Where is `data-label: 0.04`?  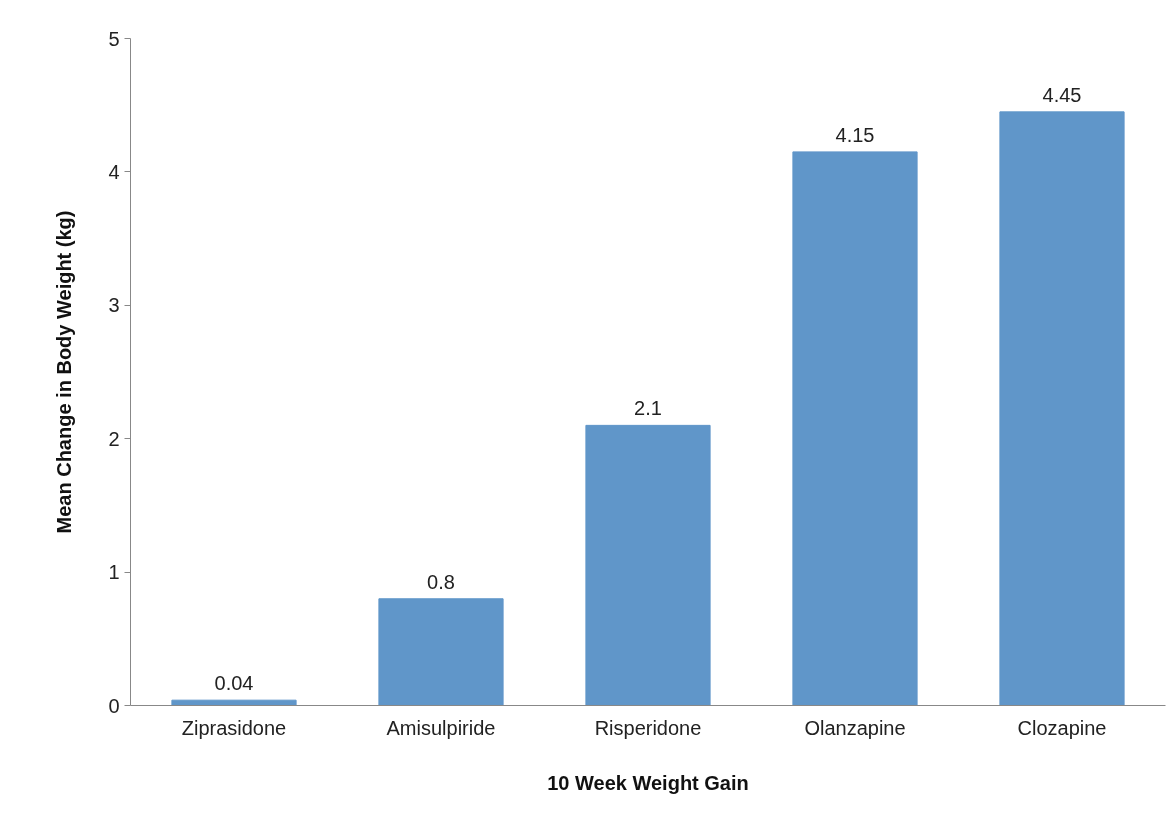
data-label: 0.04 is located at coordinates (234, 683).